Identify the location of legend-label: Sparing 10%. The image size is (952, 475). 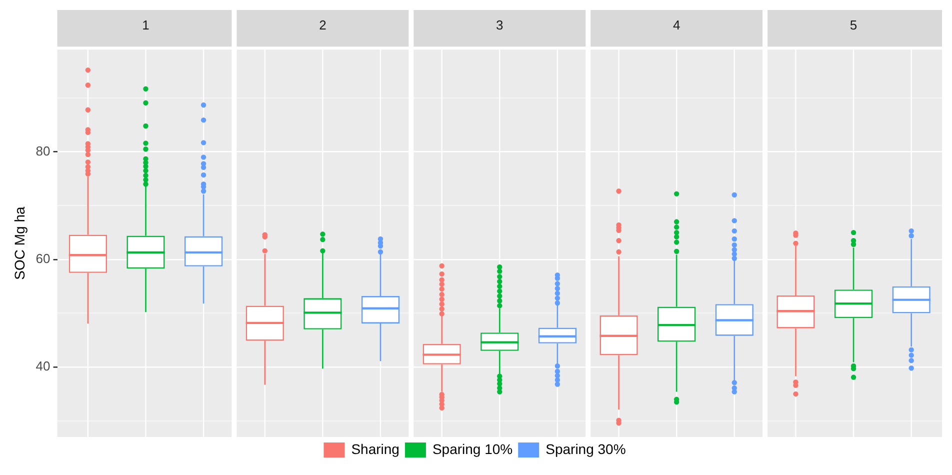
(472, 448).